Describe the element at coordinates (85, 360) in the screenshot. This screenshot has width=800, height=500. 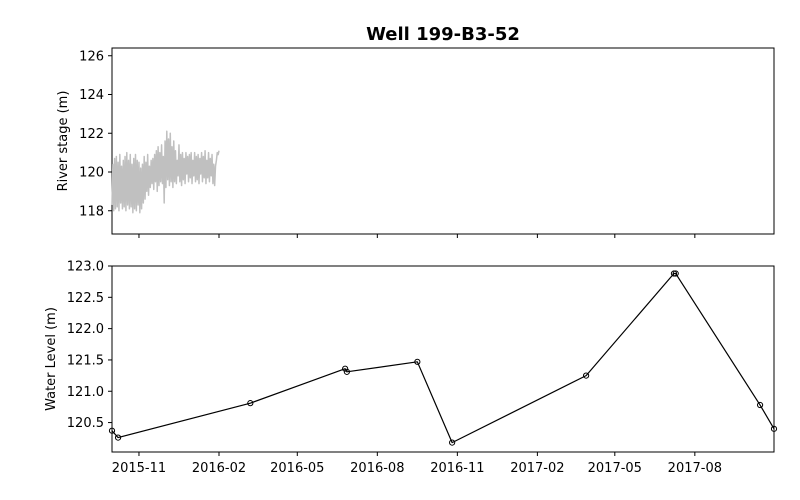
I see `y-tick-label: 121.5` at that location.